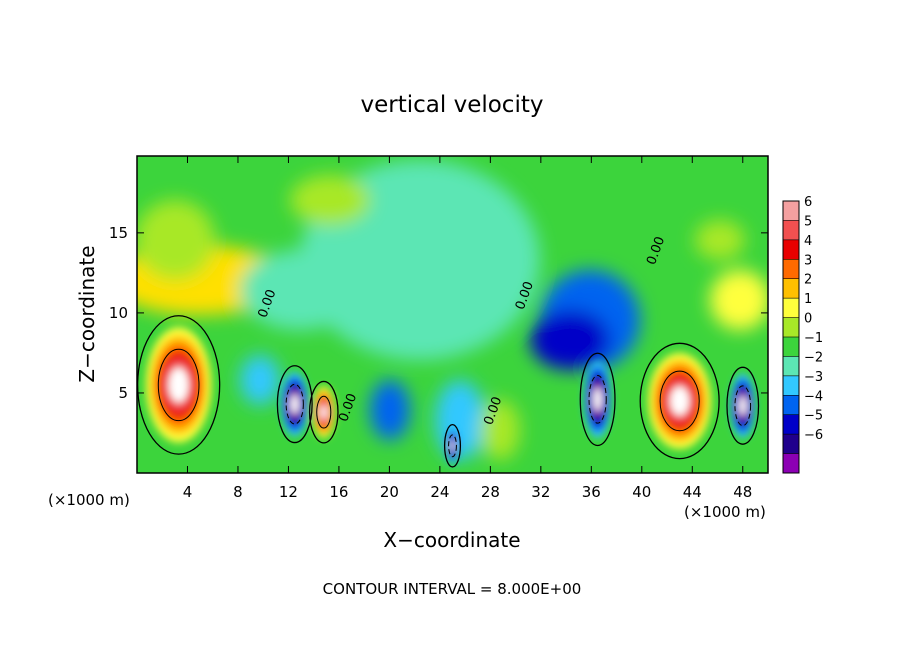  Describe the element at coordinates (808, 299) in the screenshot. I see `colorbar-label: 1` at that location.